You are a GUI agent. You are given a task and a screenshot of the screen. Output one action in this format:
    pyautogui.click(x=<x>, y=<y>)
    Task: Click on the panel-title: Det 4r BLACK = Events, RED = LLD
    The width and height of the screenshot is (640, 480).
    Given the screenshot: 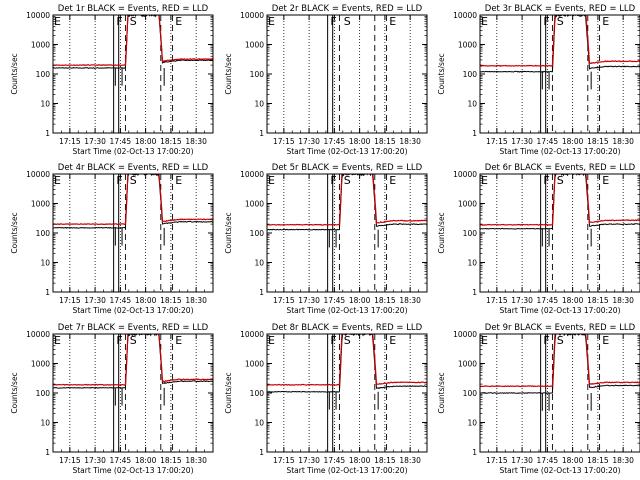 What is the action you would take?
    pyautogui.click(x=133, y=168)
    